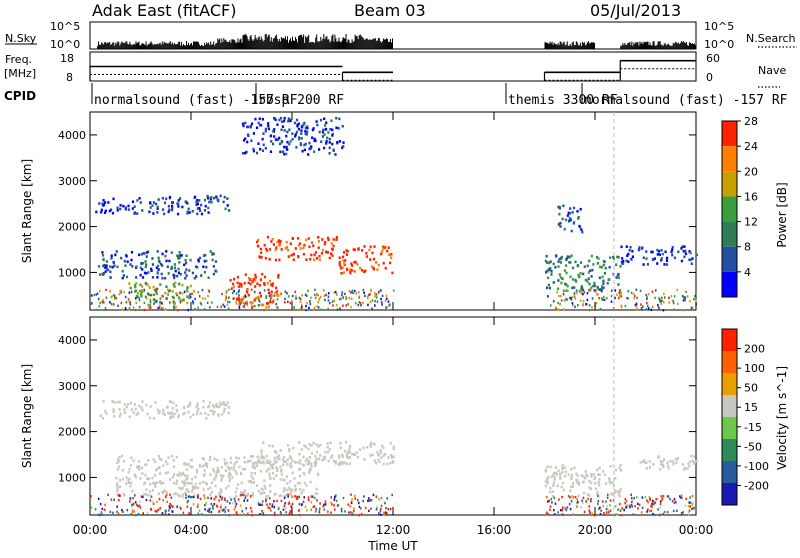 The height and width of the screenshot is (558, 800). I want to click on power-colorbar-tick-label: 28, so click(751, 121).